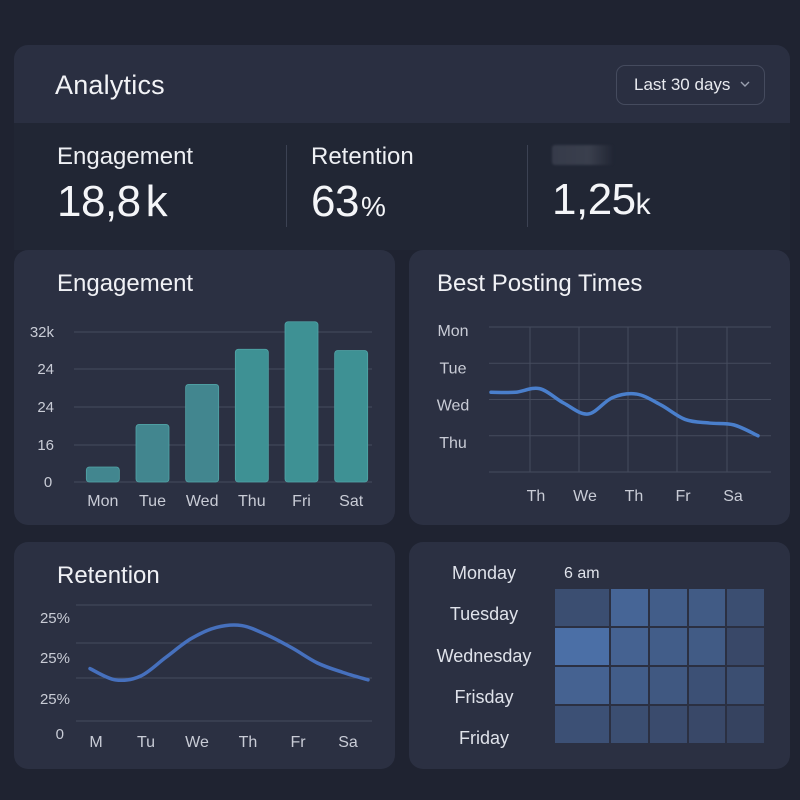 This screenshot has width=800, height=800. I want to click on kpi-engagement: Engagement 18,8 k, so click(125, 185).